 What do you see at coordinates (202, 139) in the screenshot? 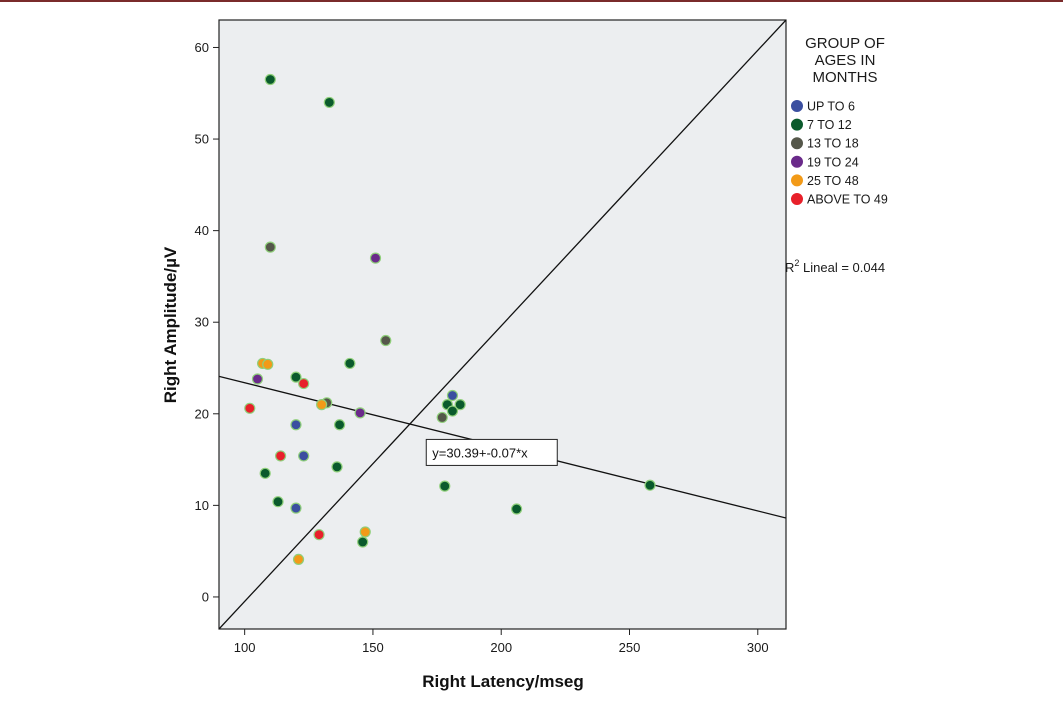
I see `y-tick-label: 50` at bounding box center [202, 139].